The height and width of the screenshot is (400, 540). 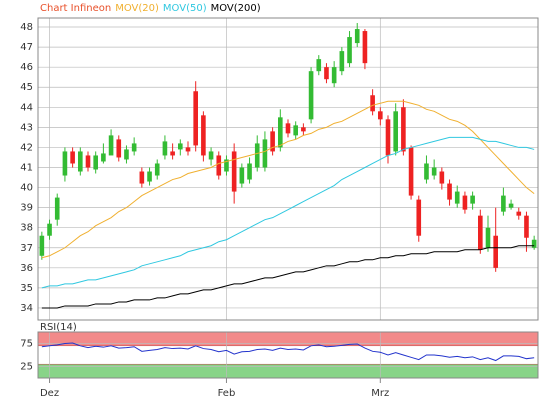 I want to click on legend-entry: MOV(200), so click(x=236, y=8).